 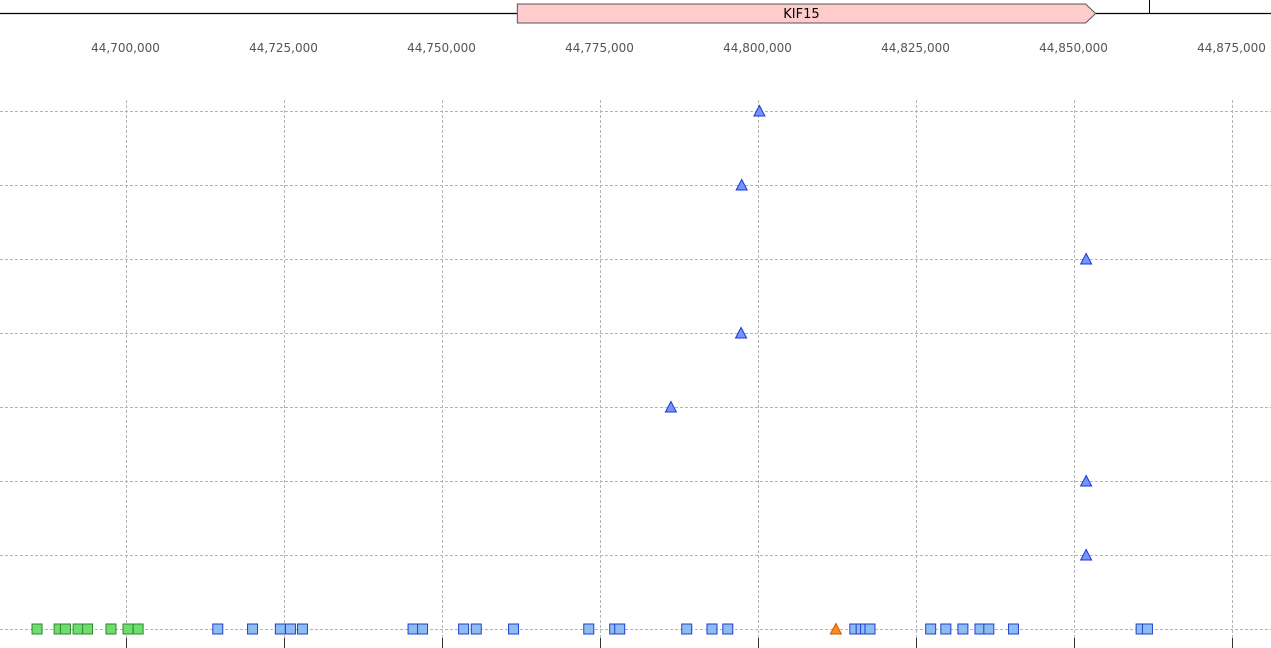 What do you see at coordinates (1231, 48) in the screenshot?
I see `x-tick-label: 44,875,000` at bounding box center [1231, 48].